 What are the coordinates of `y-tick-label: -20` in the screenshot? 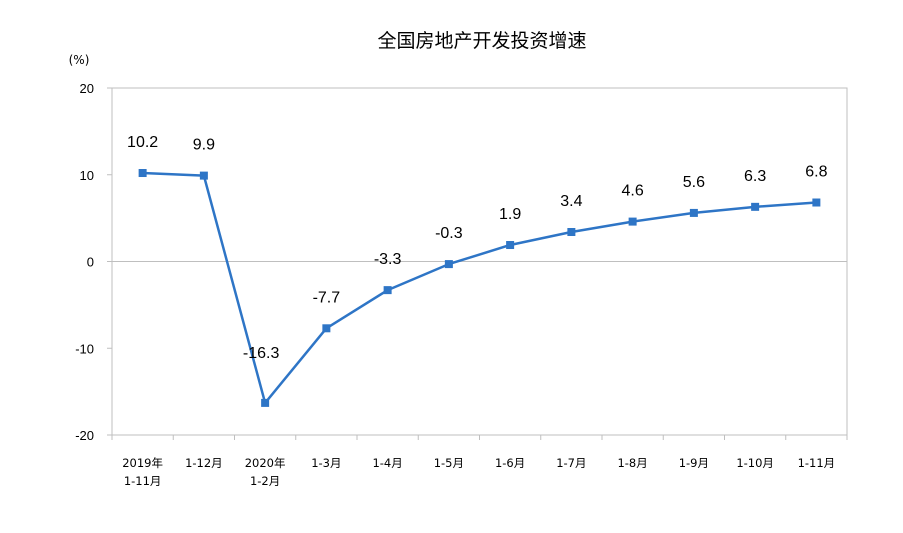 It's located at (84, 435).